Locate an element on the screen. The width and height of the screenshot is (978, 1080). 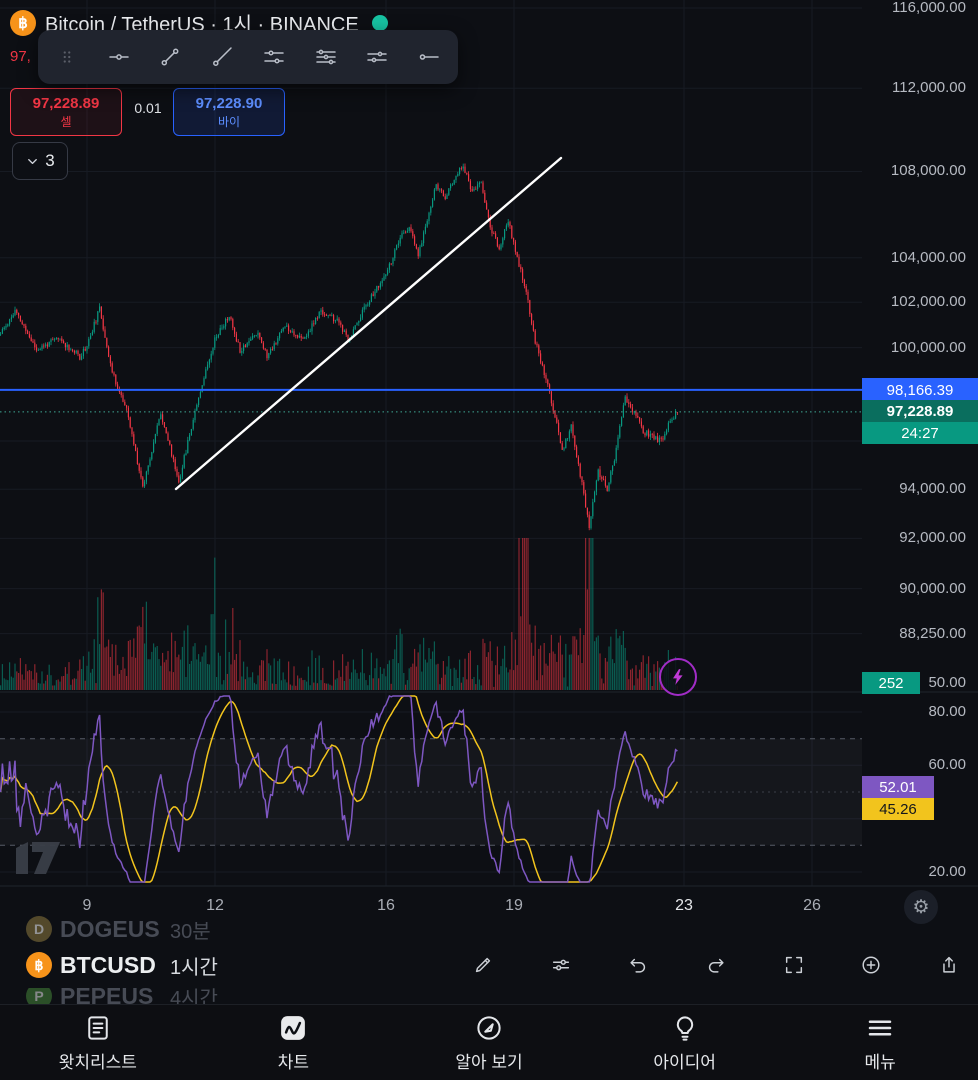
chevron-down-icon is located at coordinates (33, 161).